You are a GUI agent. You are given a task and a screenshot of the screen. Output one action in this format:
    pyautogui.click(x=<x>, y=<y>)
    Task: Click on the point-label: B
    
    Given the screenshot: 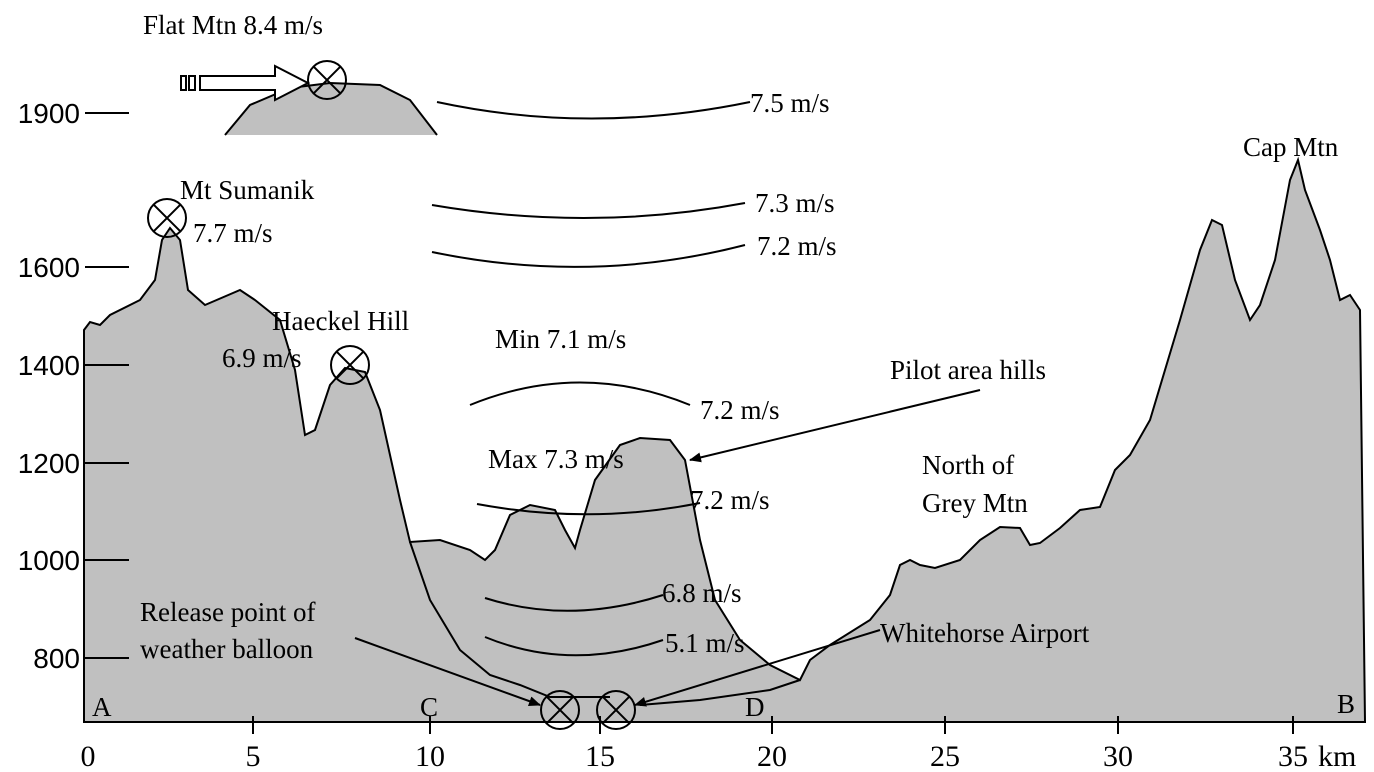 What is the action you would take?
    pyautogui.click(x=1346, y=704)
    